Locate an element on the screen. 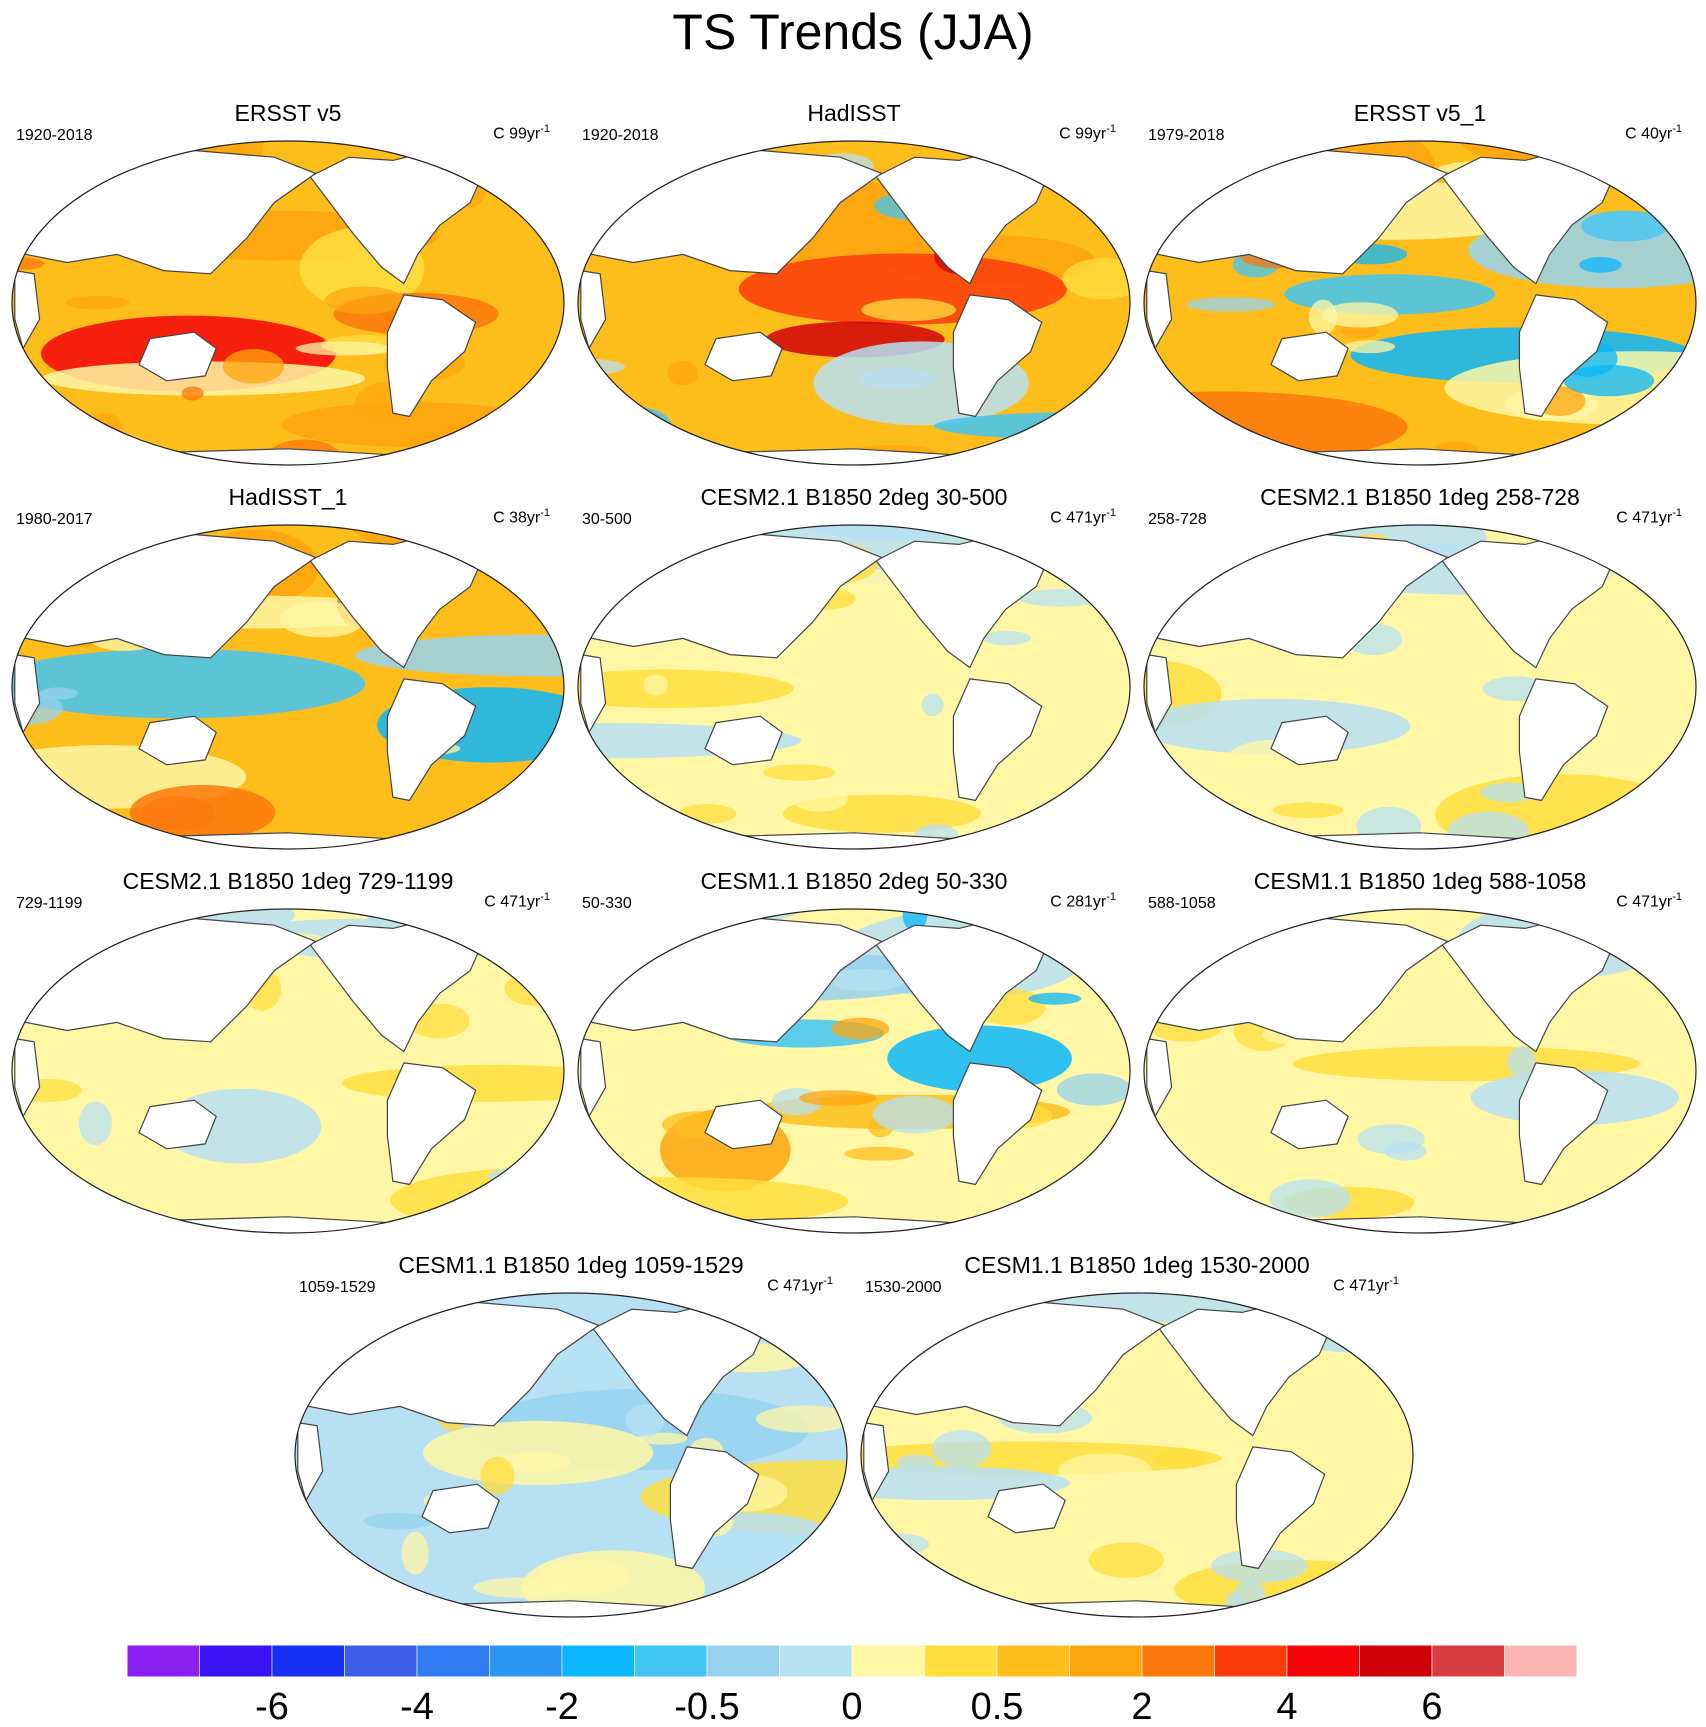 Image resolution: width=1706 pixels, height=1727 pixels. panel-title: CESM2.1 B1850 1deg 258-728 is located at coordinates (1420, 497).